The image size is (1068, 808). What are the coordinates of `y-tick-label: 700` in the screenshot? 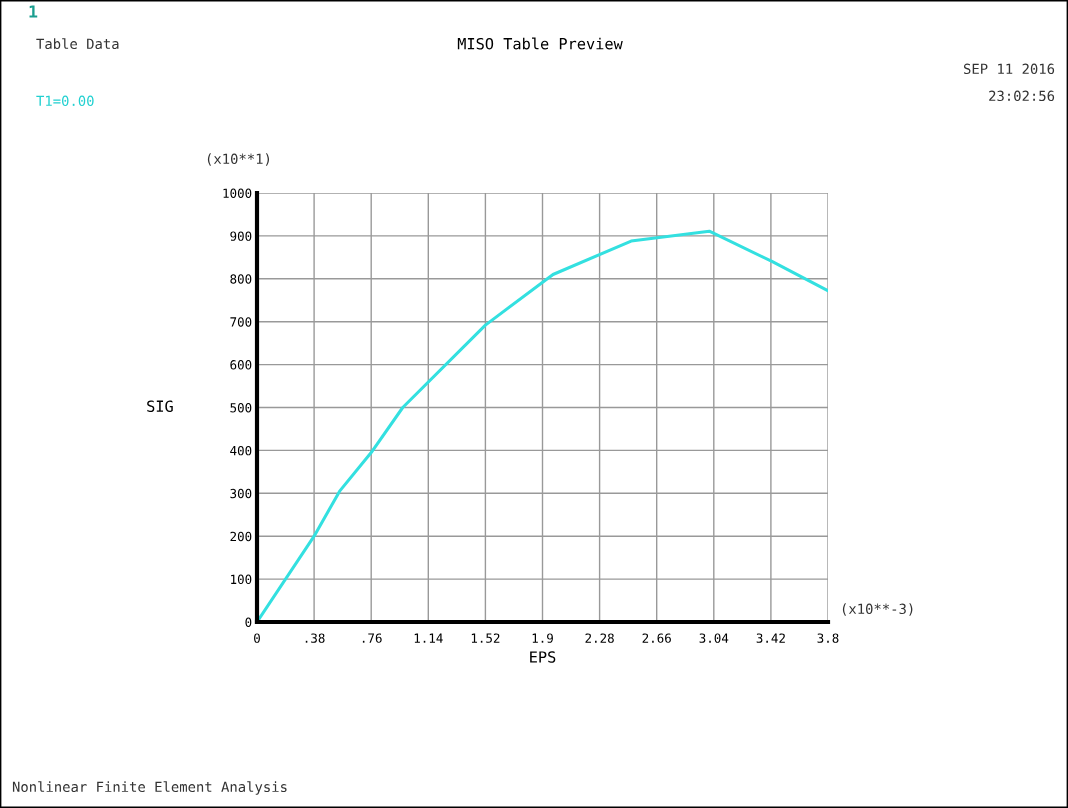 It's located at (241, 322).